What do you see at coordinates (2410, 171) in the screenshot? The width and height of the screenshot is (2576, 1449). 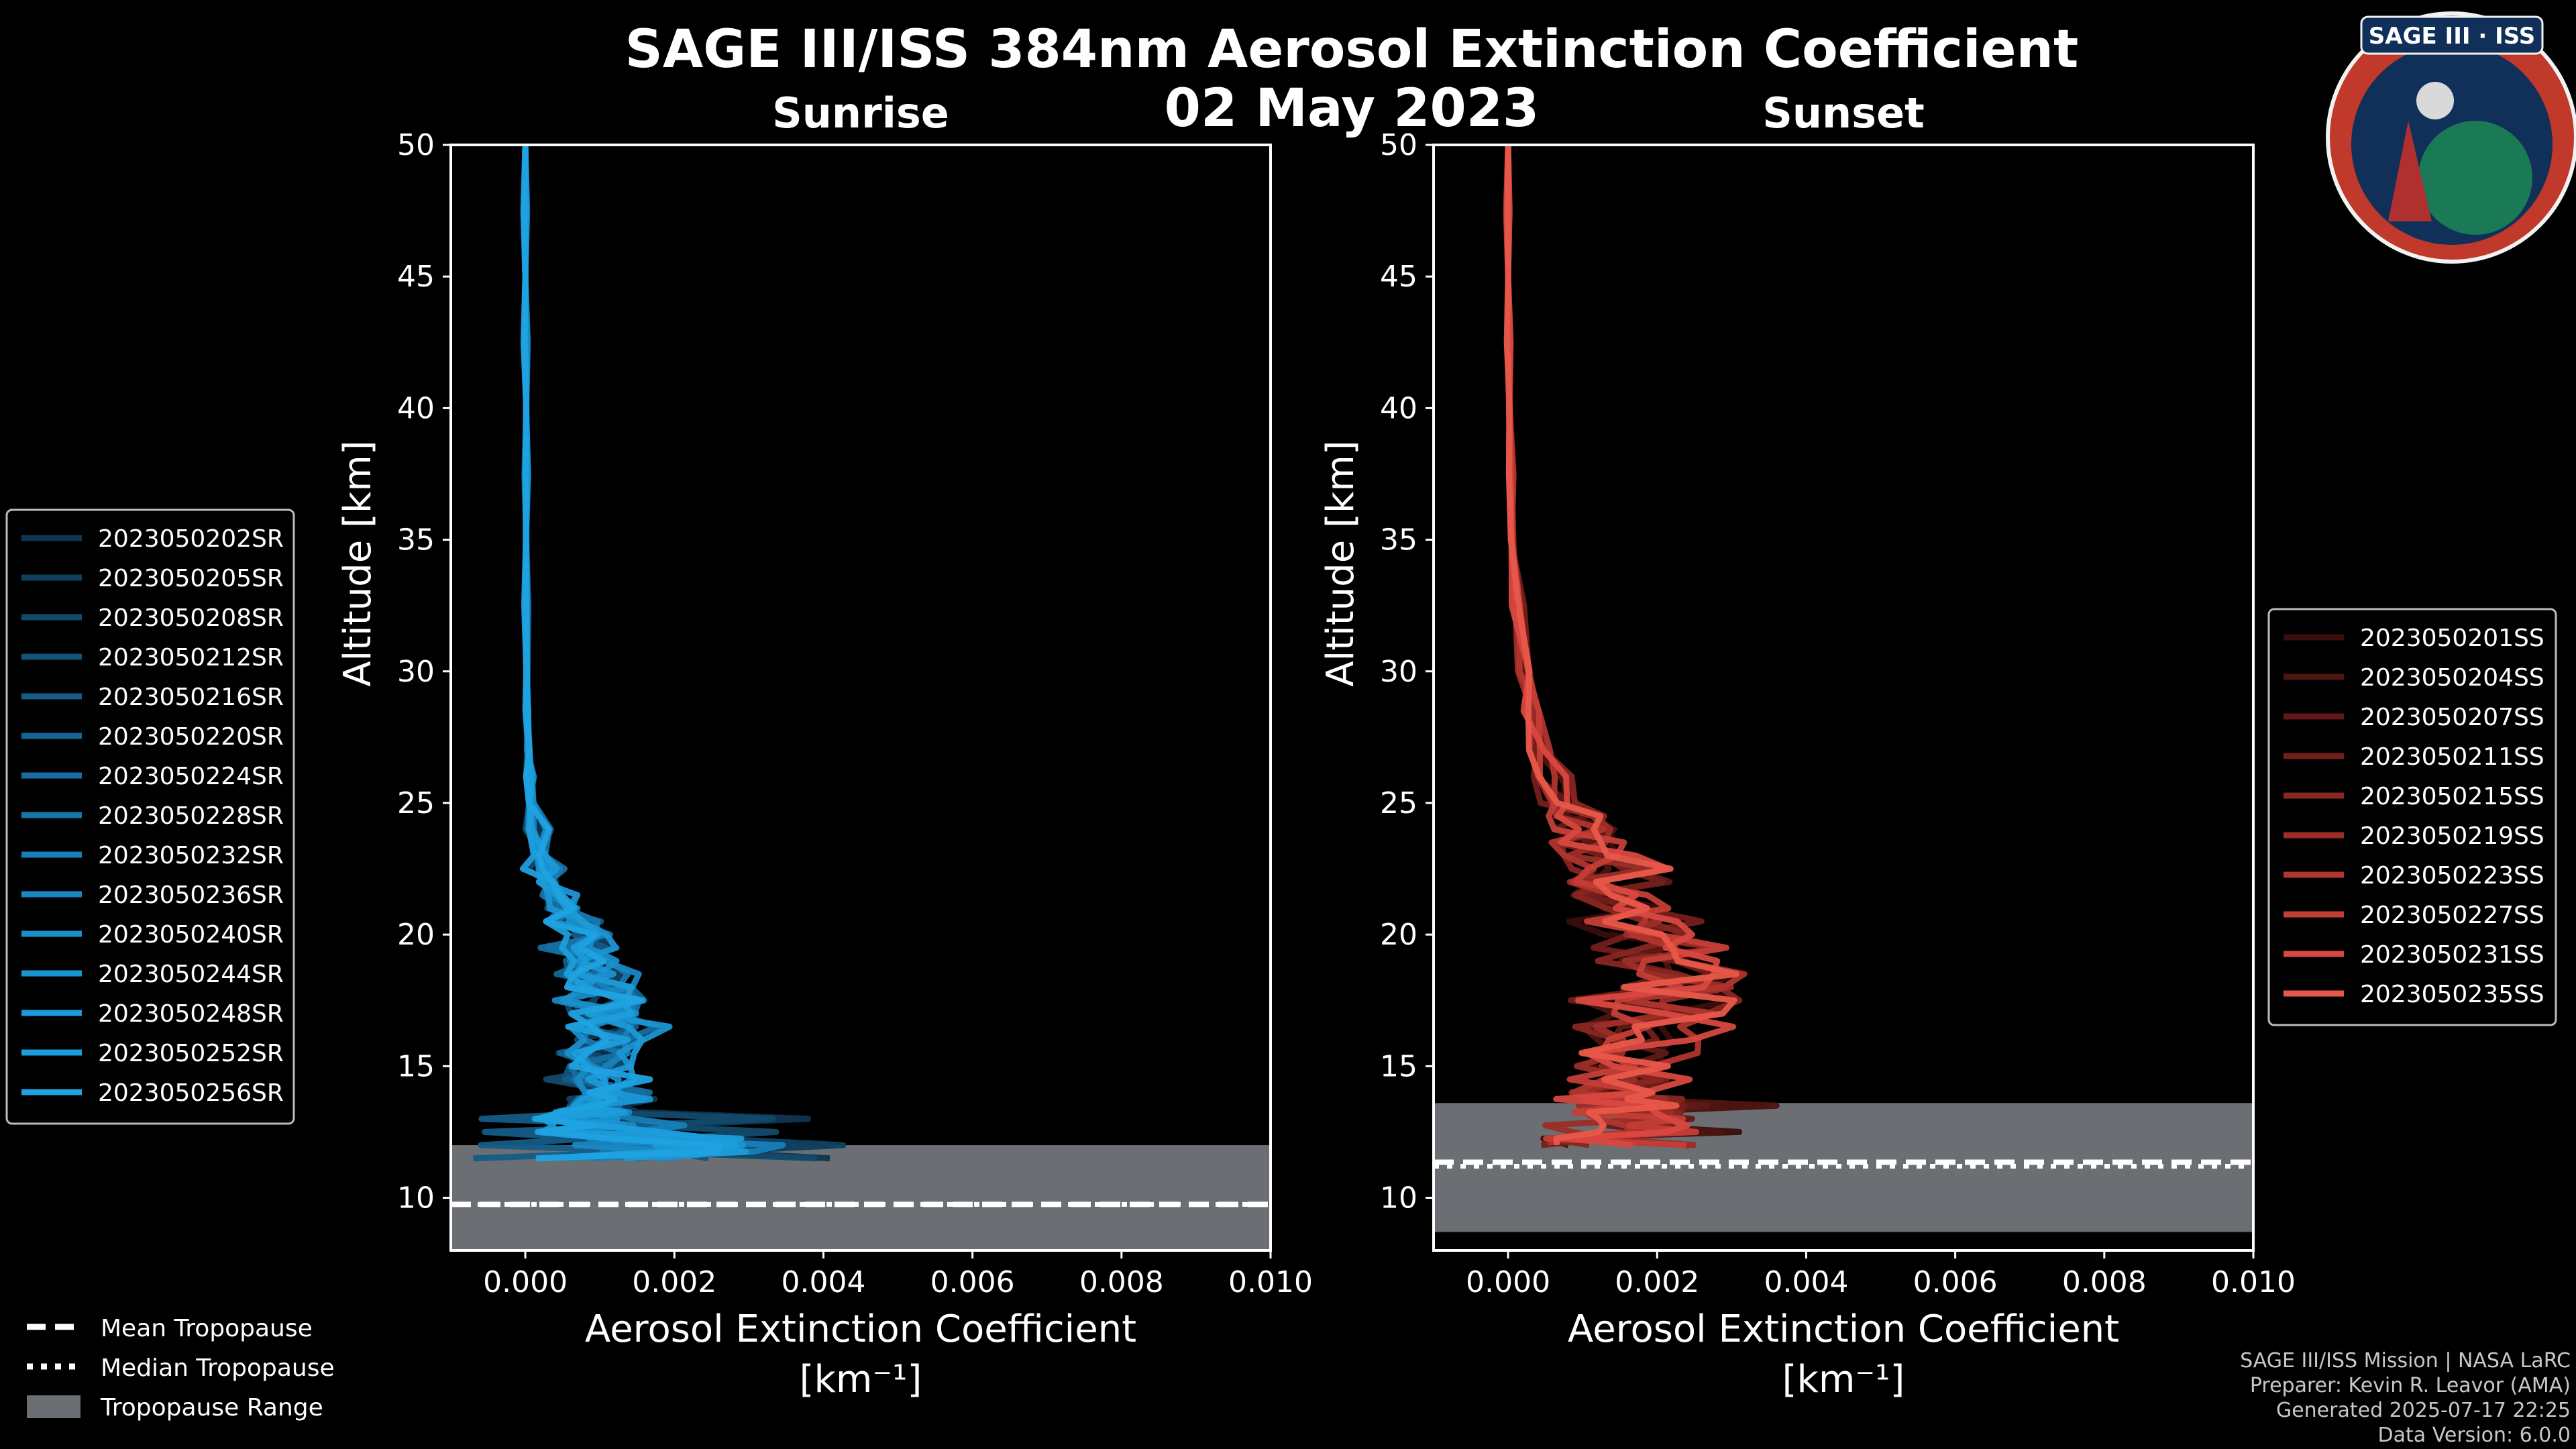 I see `logo-figure` at bounding box center [2410, 171].